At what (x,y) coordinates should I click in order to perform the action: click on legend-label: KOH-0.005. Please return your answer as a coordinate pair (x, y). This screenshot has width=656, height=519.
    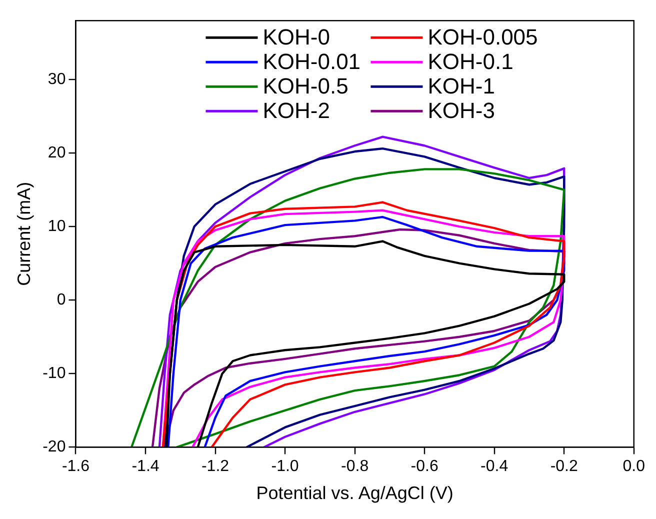
    Looking at the image, I should click on (483, 37).